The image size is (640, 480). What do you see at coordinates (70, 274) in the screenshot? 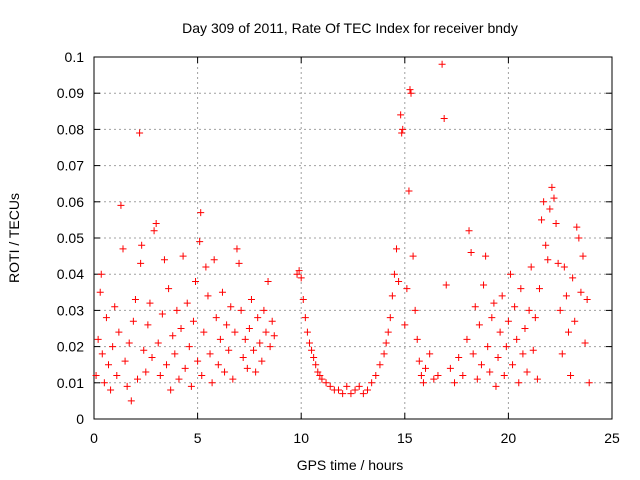
I see `y-tick-label: 0.04` at bounding box center [70, 274].